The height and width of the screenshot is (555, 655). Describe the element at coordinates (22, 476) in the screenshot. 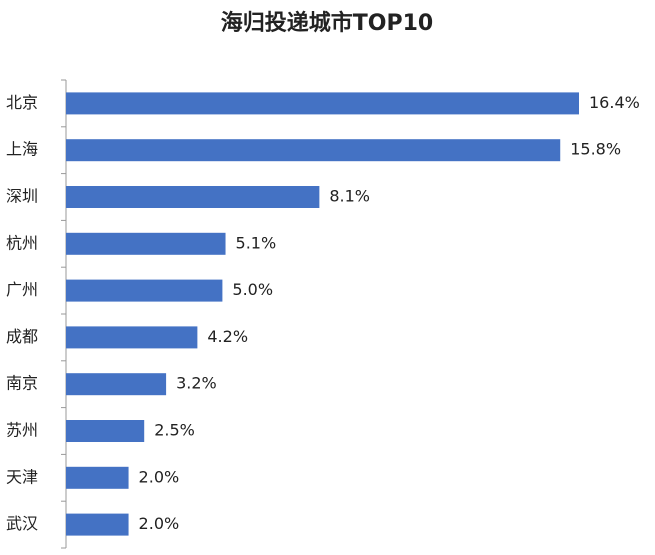

I see `y-tick-label: 天津` at that location.